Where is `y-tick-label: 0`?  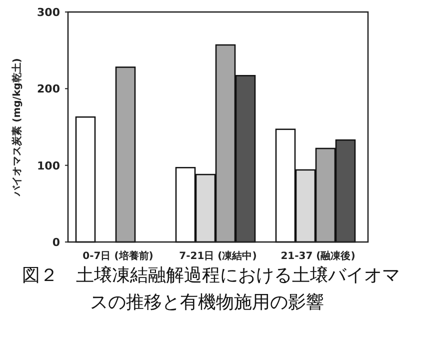
y-tick-label: 0 is located at coordinates (56, 242).